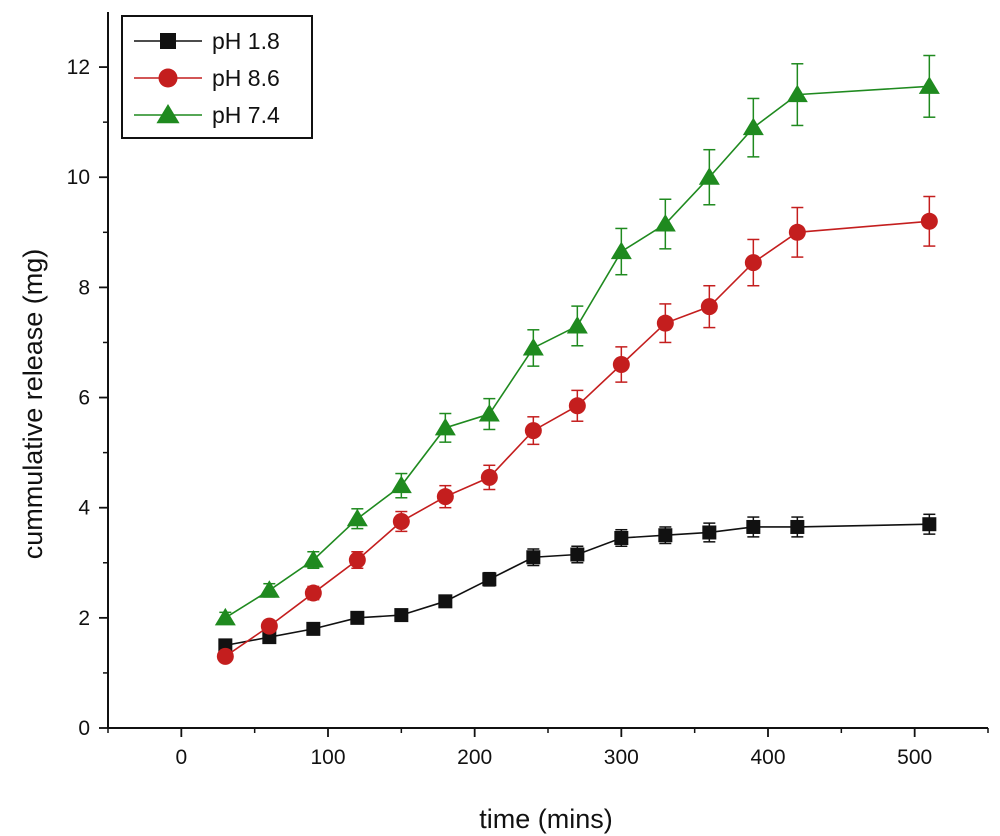  What do you see at coordinates (474, 757) in the screenshot?
I see `x-tick-label: 200` at bounding box center [474, 757].